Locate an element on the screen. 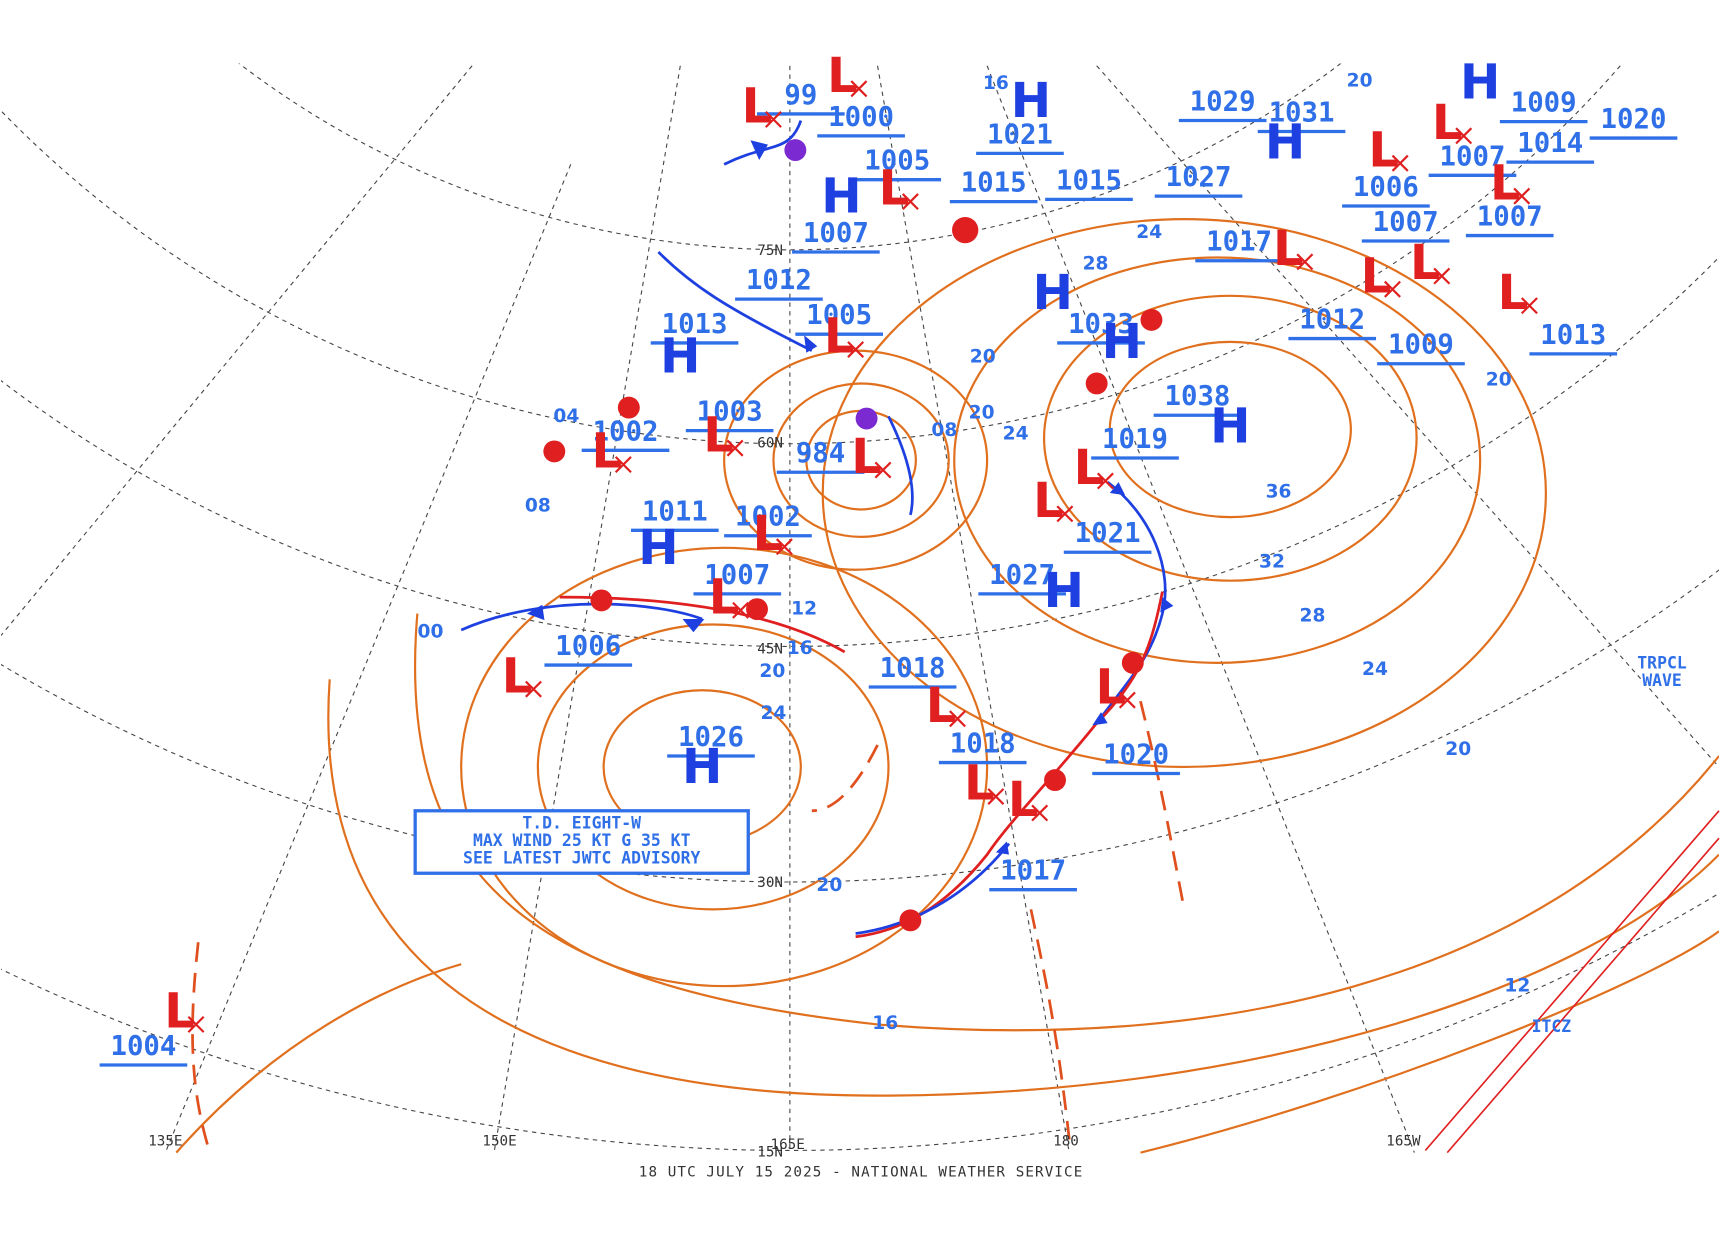  latitude-label: 30N is located at coordinates (770, 883).